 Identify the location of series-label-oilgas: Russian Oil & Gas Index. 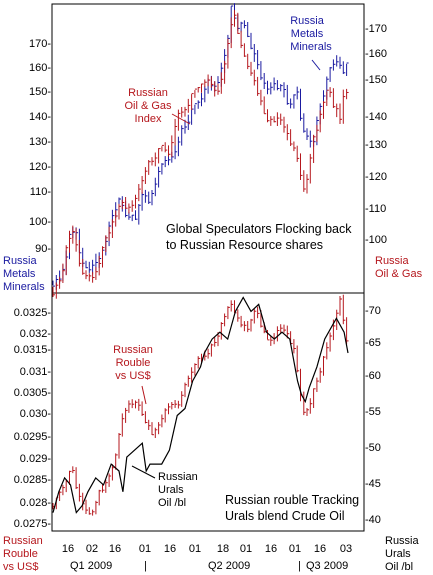
(148, 106).